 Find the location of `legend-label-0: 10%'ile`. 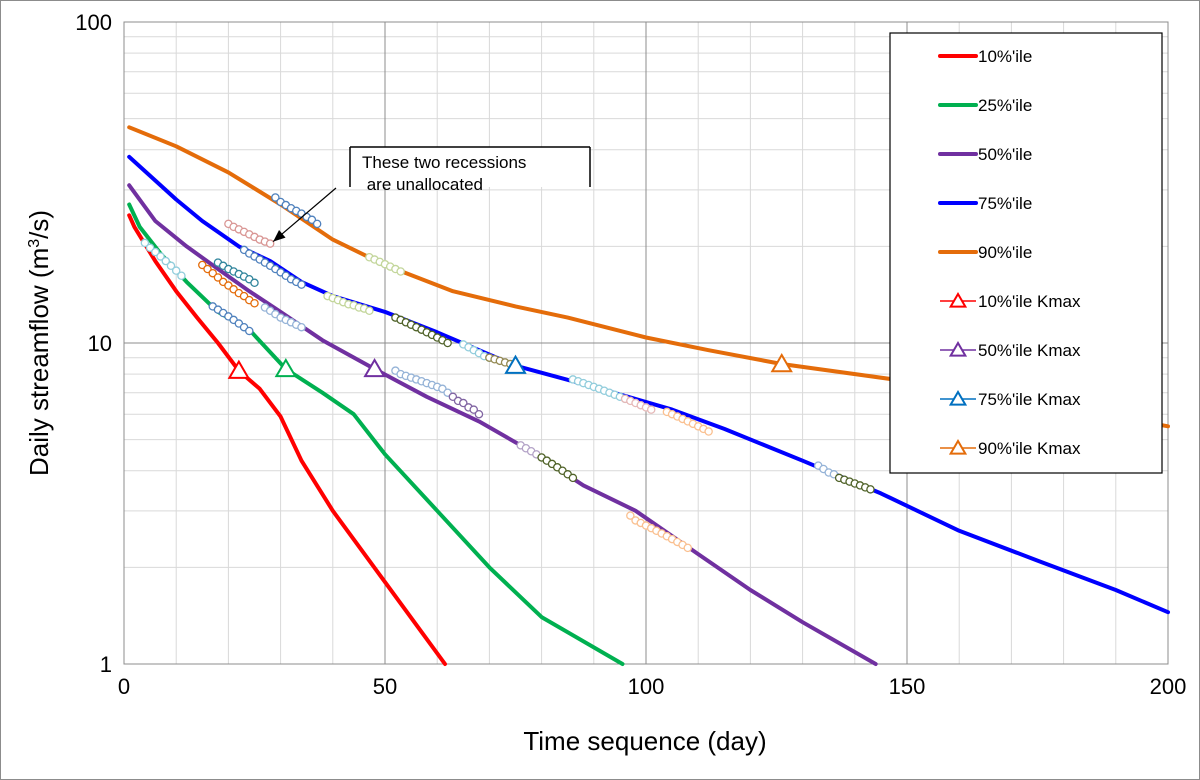

legend-label-0: 10%'ile is located at coordinates (1005, 56).